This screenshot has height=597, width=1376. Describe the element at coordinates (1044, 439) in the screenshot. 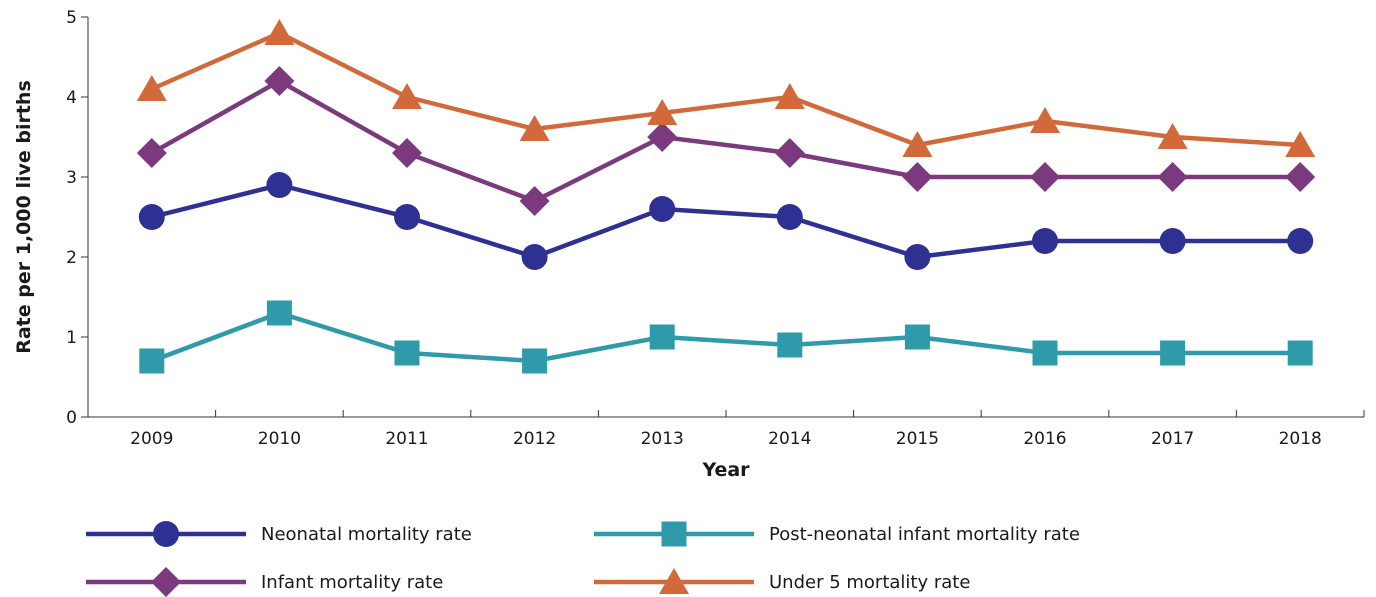

I see `x-tick-label: 2016` at that location.